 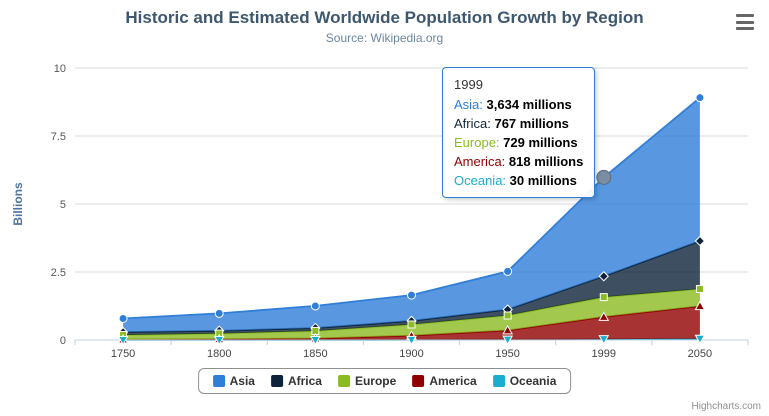 I want to click on legend-label: Oceania, so click(x=533, y=381).